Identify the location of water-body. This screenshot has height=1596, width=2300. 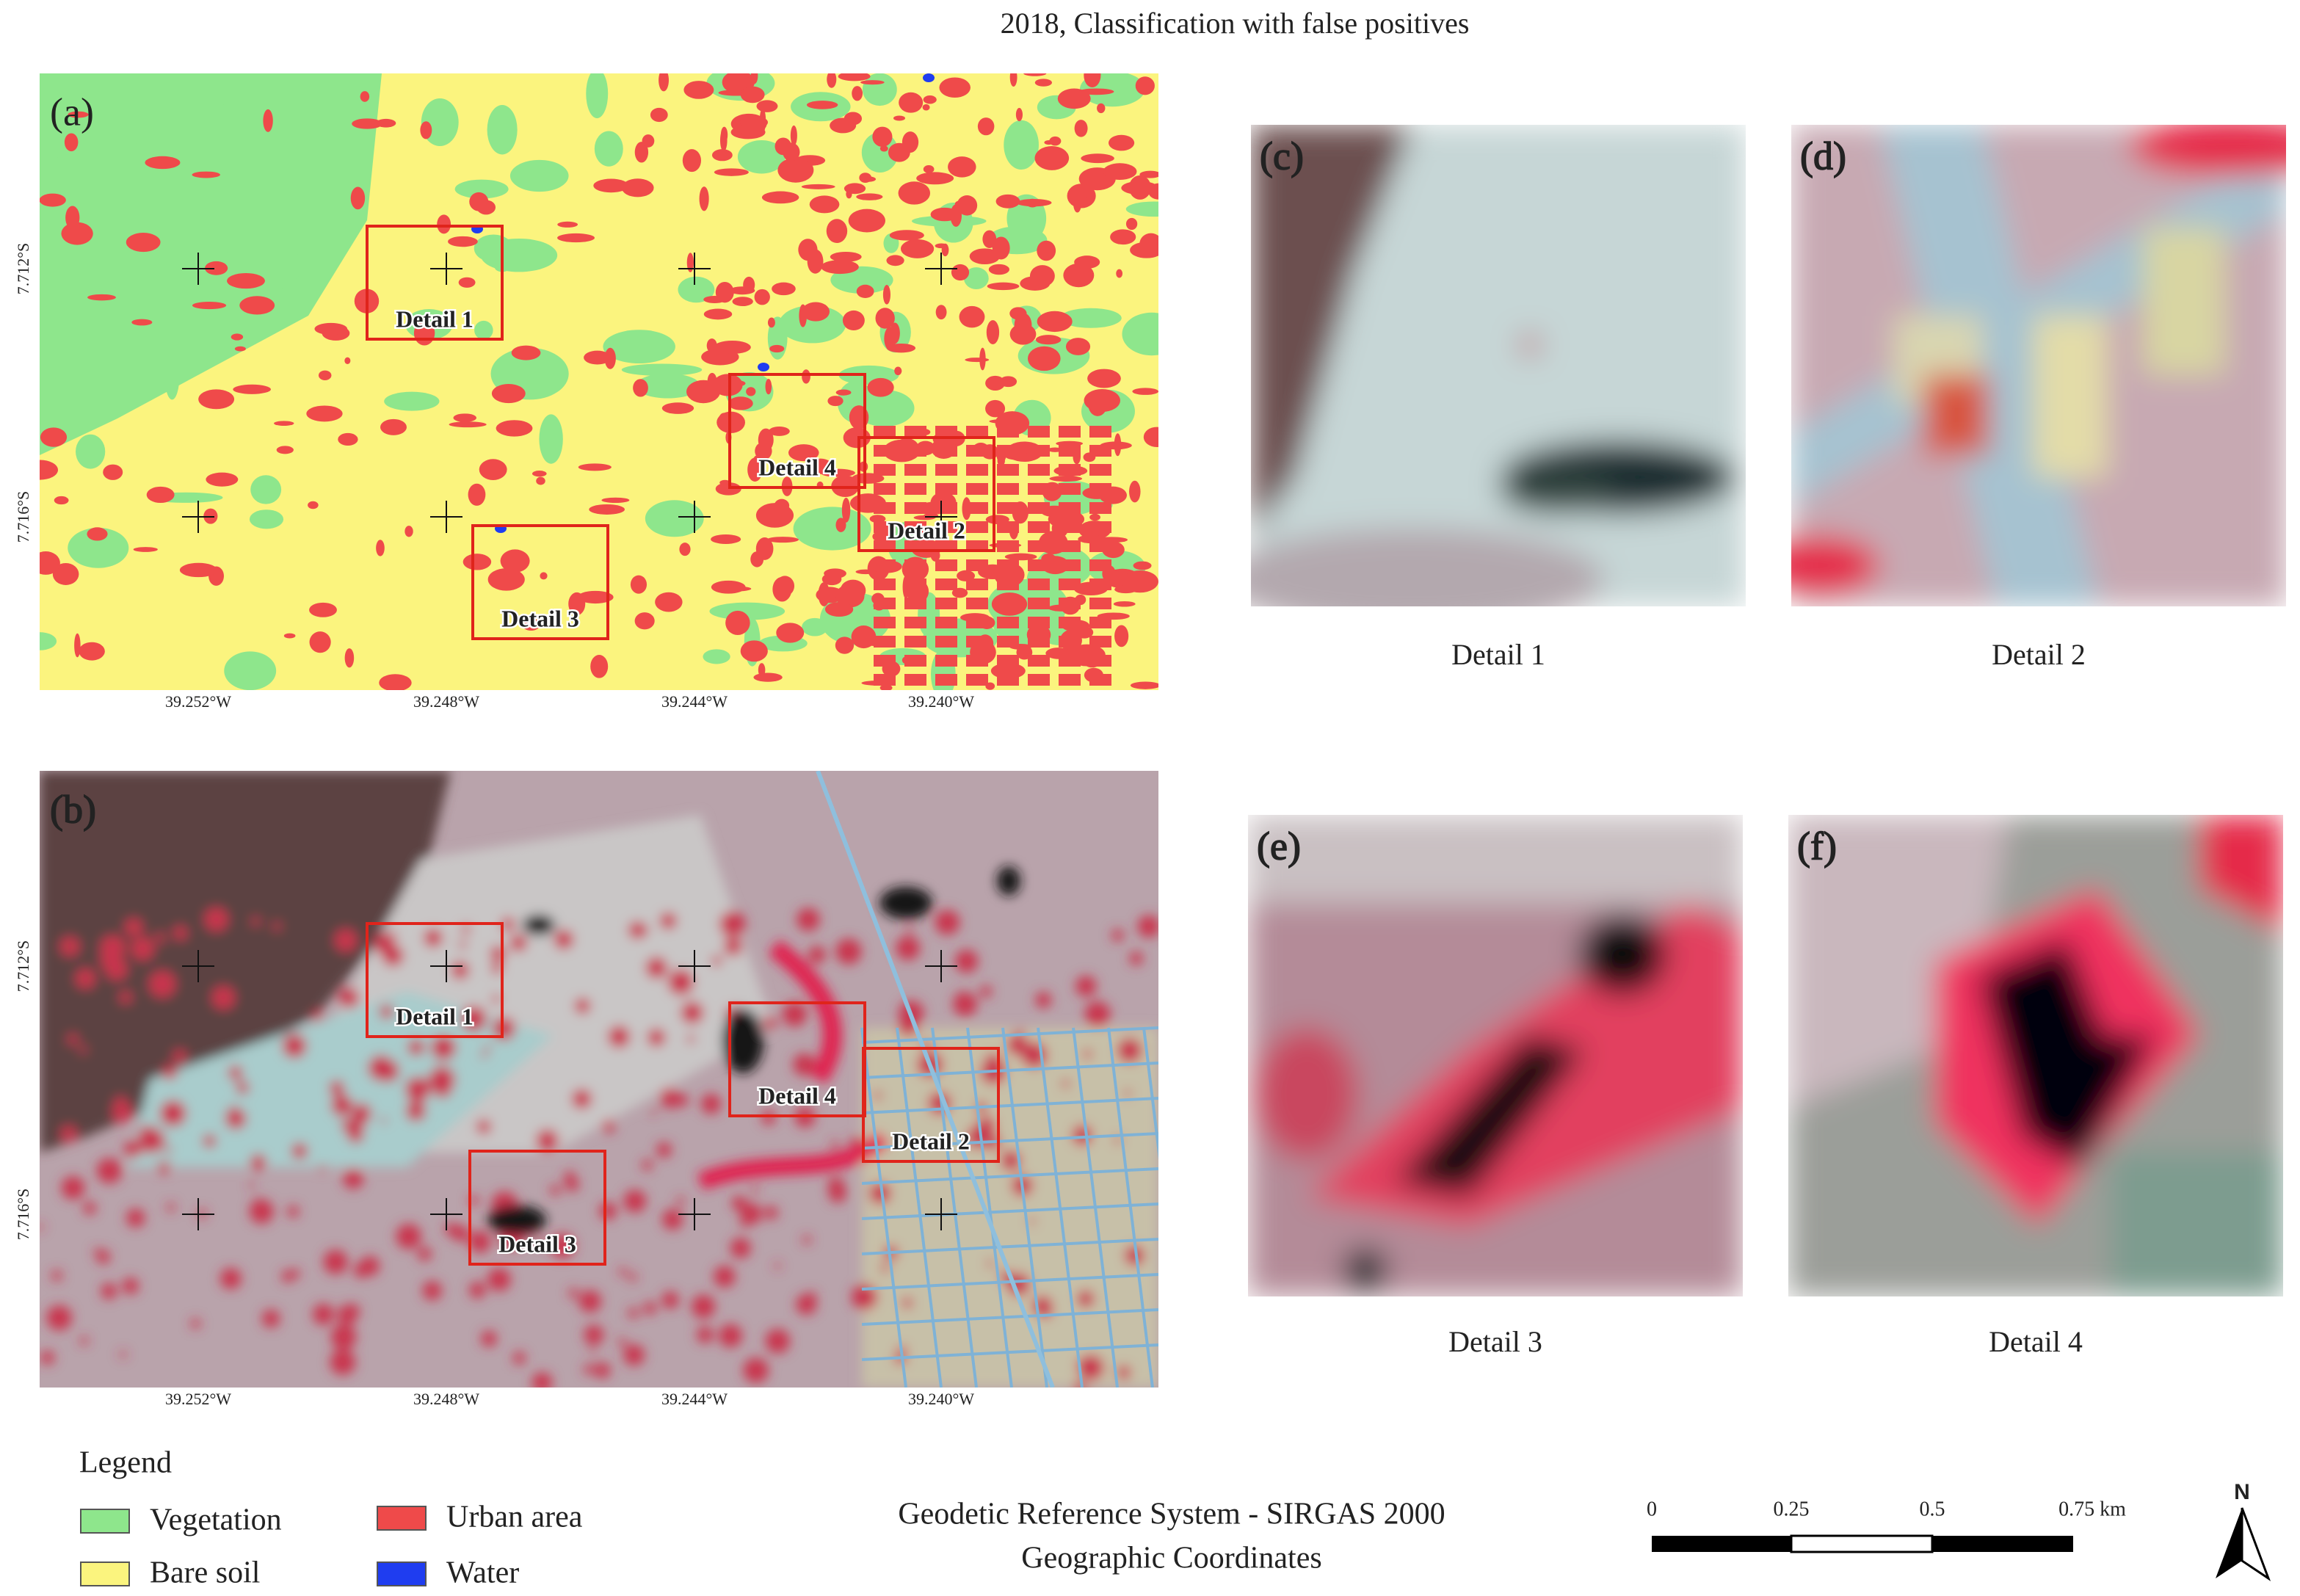
(539, 925).